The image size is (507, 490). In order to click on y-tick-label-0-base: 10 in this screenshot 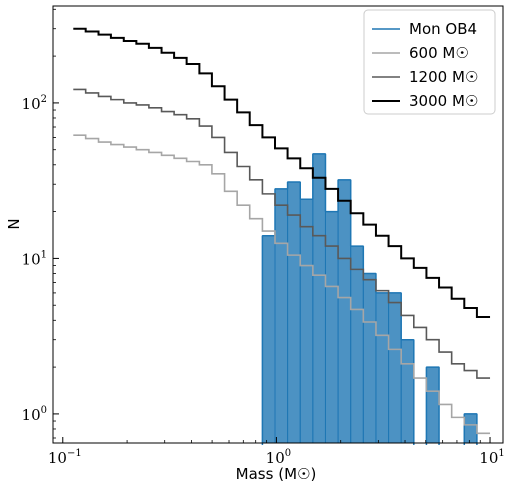, I will do `click(31, 415)`.